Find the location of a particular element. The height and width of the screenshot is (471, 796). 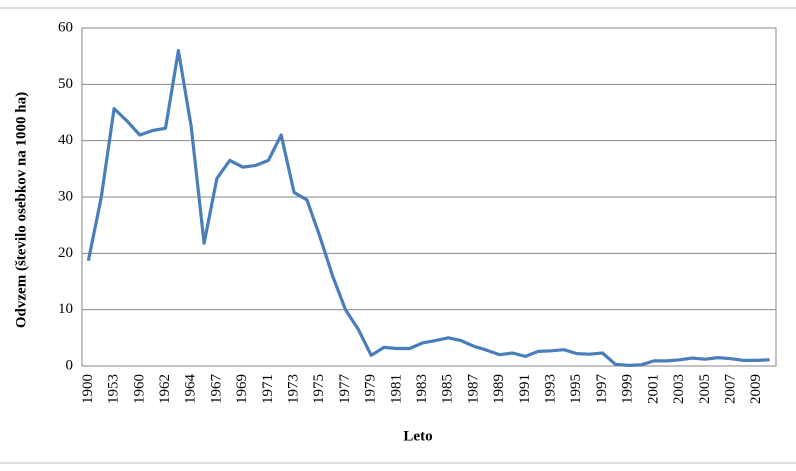

y-tick-label: 20 is located at coordinates (65, 253).